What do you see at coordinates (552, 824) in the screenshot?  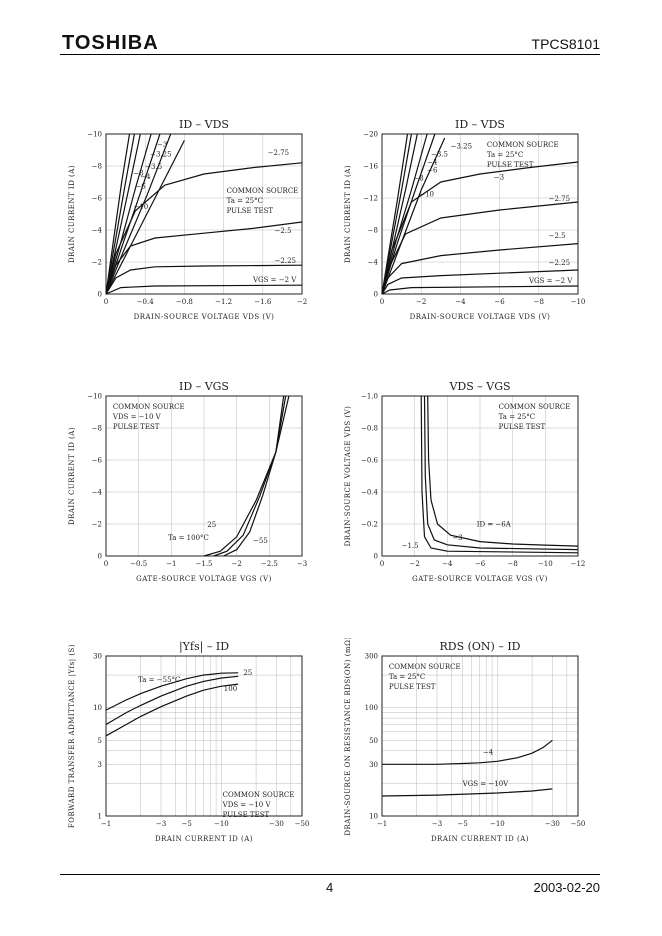 I see `x-tick-label: −30` at bounding box center [552, 824].